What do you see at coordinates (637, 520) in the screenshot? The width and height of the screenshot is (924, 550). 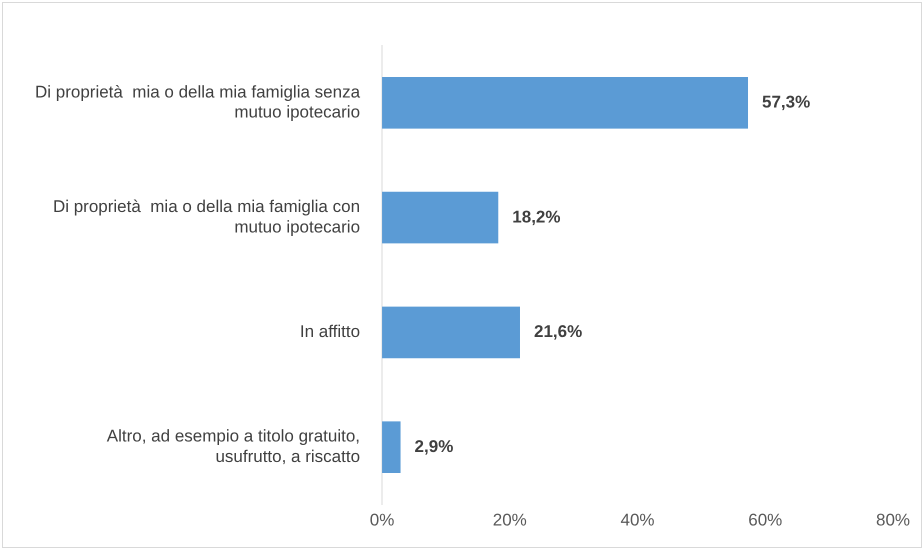 I see `x-tick-label: 40%` at bounding box center [637, 520].